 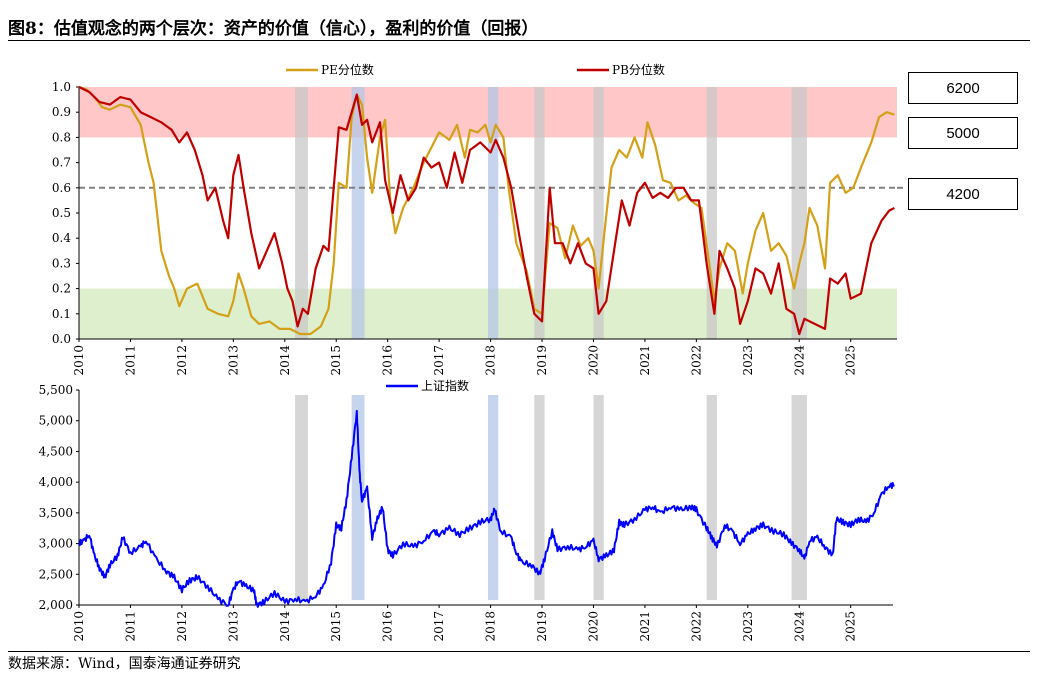 What do you see at coordinates (61, 289) in the screenshot?
I see `y-tick-label-top: 0.2` at bounding box center [61, 289].